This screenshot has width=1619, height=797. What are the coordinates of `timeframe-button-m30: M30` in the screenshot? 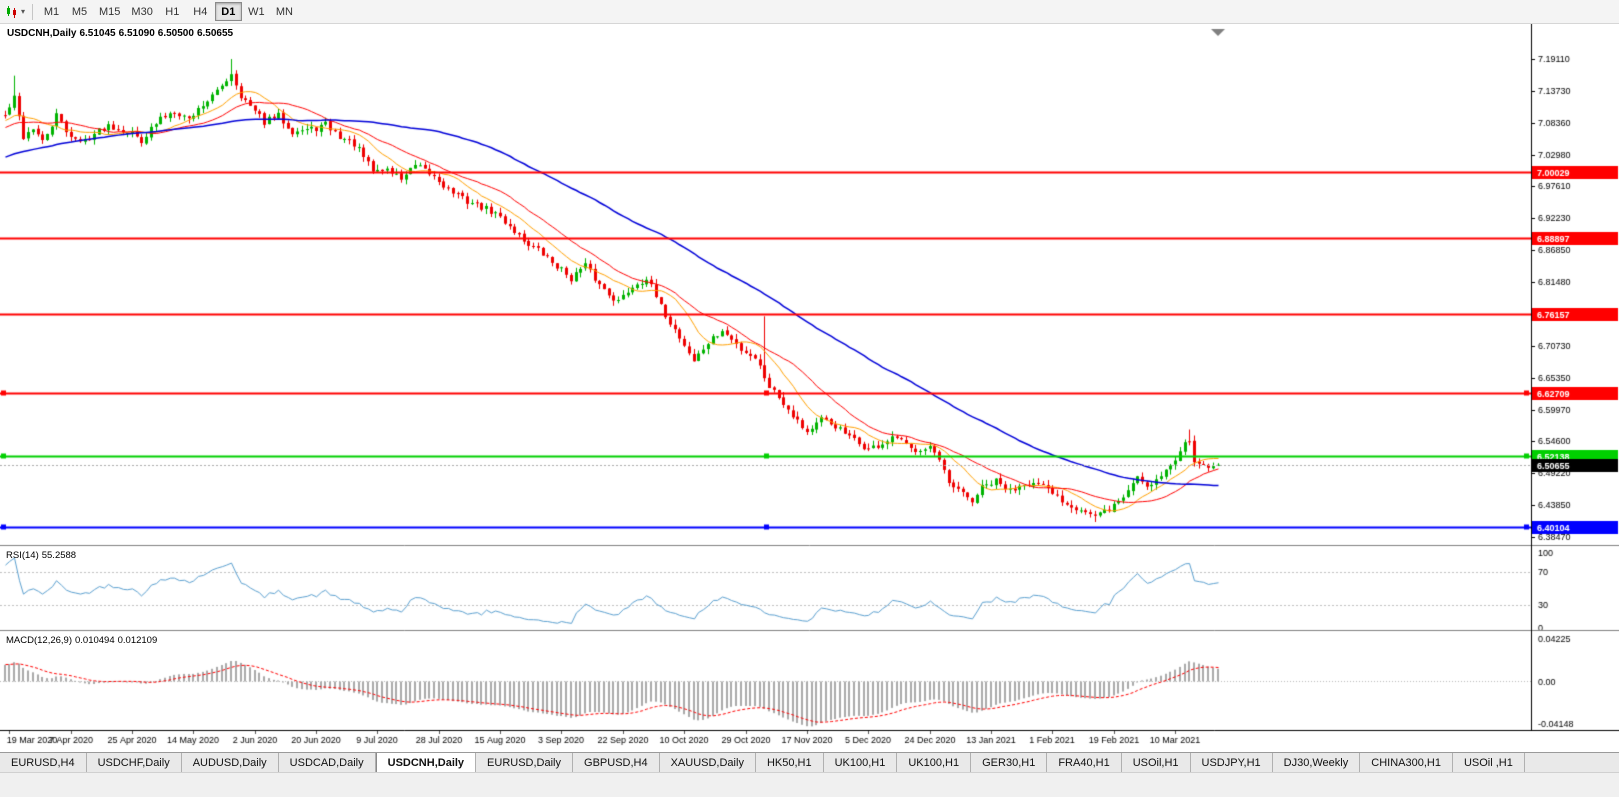 It's located at (142, 11).